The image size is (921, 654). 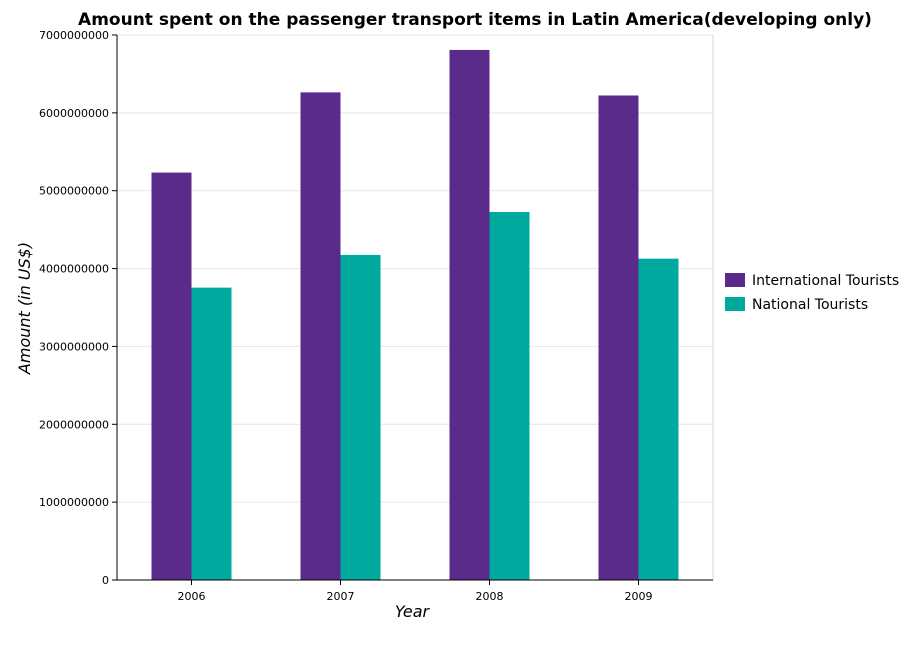 I want to click on x-axis-label: Year, so click(x=413, y=611).